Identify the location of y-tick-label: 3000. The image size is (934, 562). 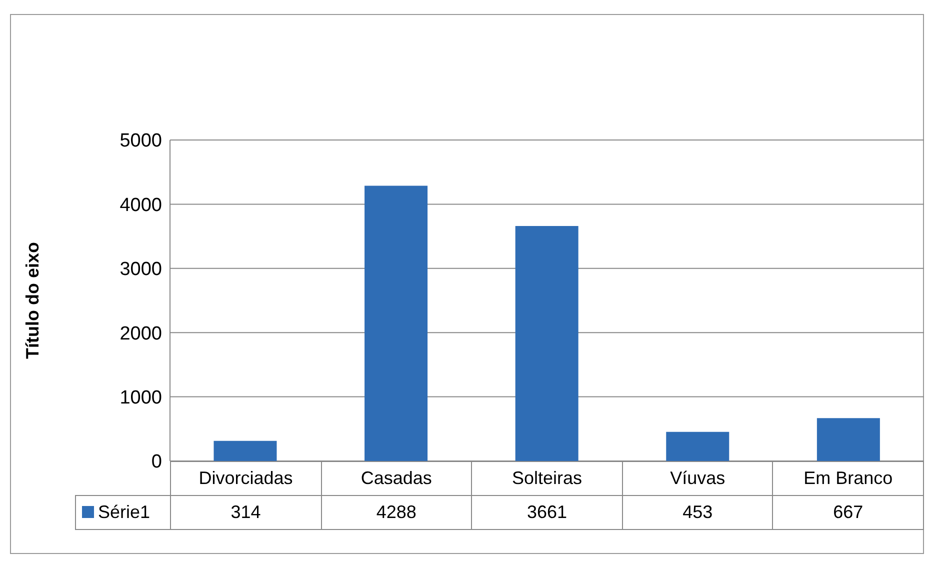
(141, 269).